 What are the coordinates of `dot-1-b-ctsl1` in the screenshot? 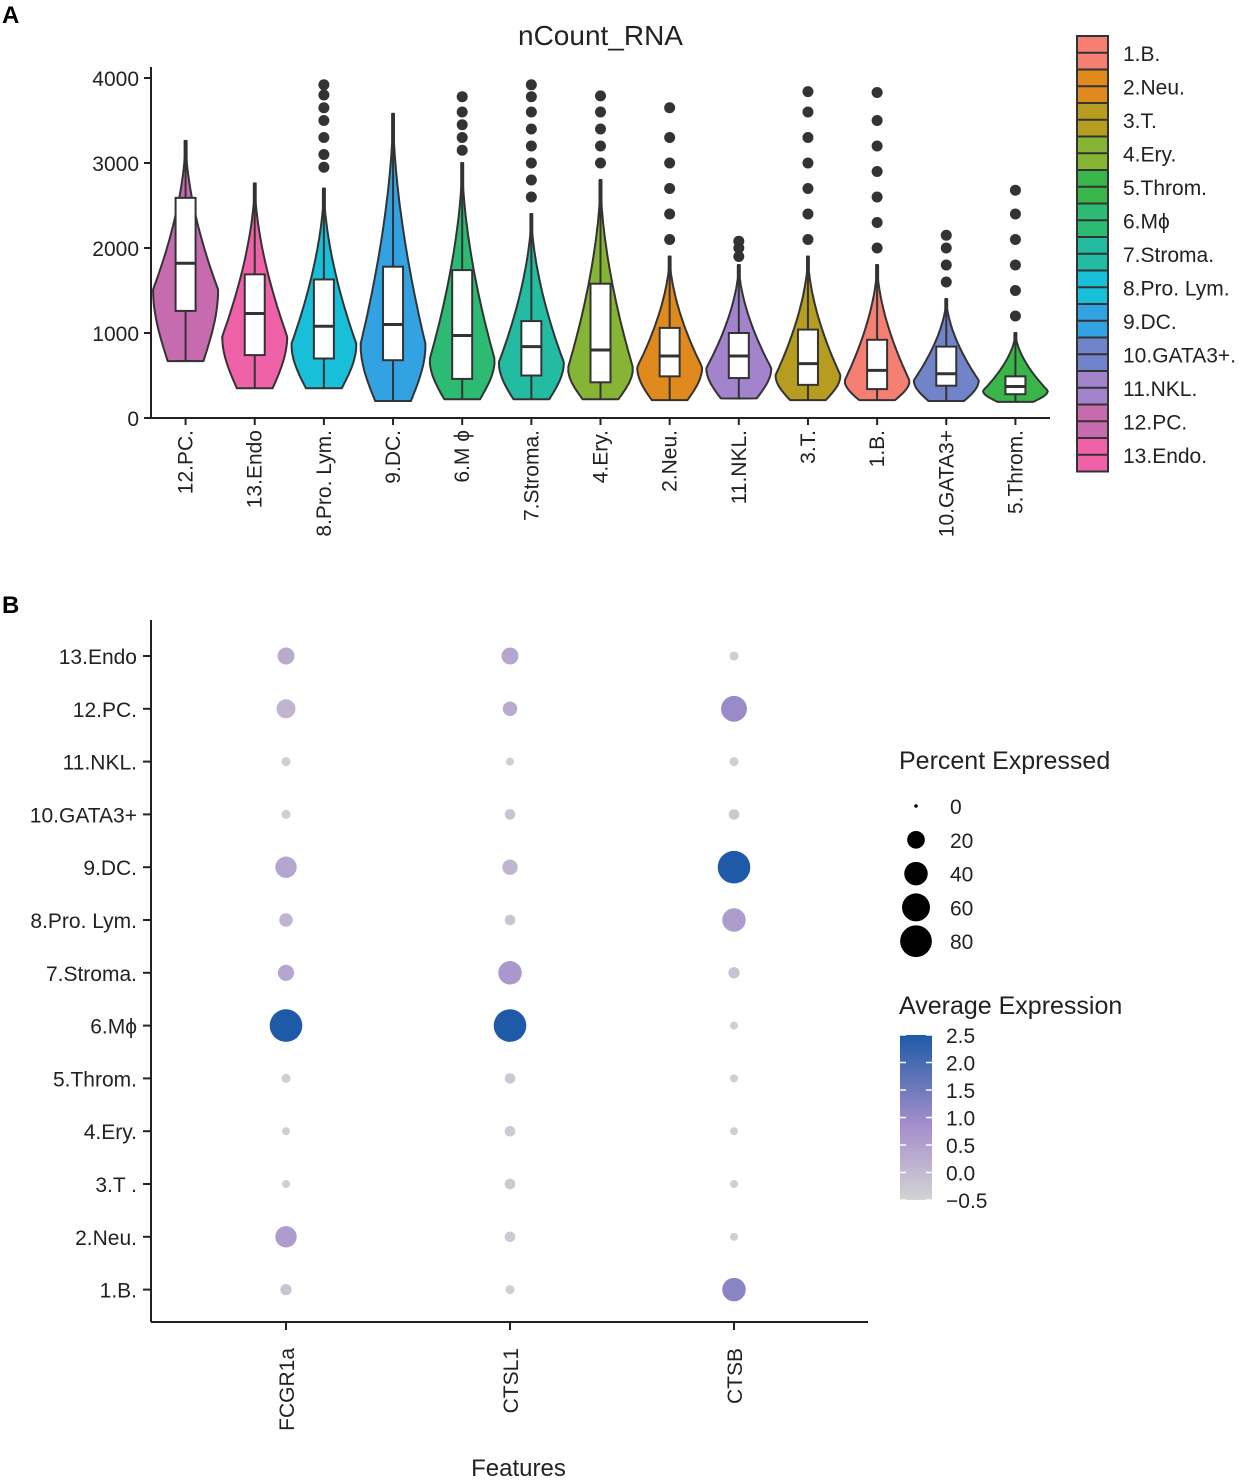 It's located at (510, 1290).